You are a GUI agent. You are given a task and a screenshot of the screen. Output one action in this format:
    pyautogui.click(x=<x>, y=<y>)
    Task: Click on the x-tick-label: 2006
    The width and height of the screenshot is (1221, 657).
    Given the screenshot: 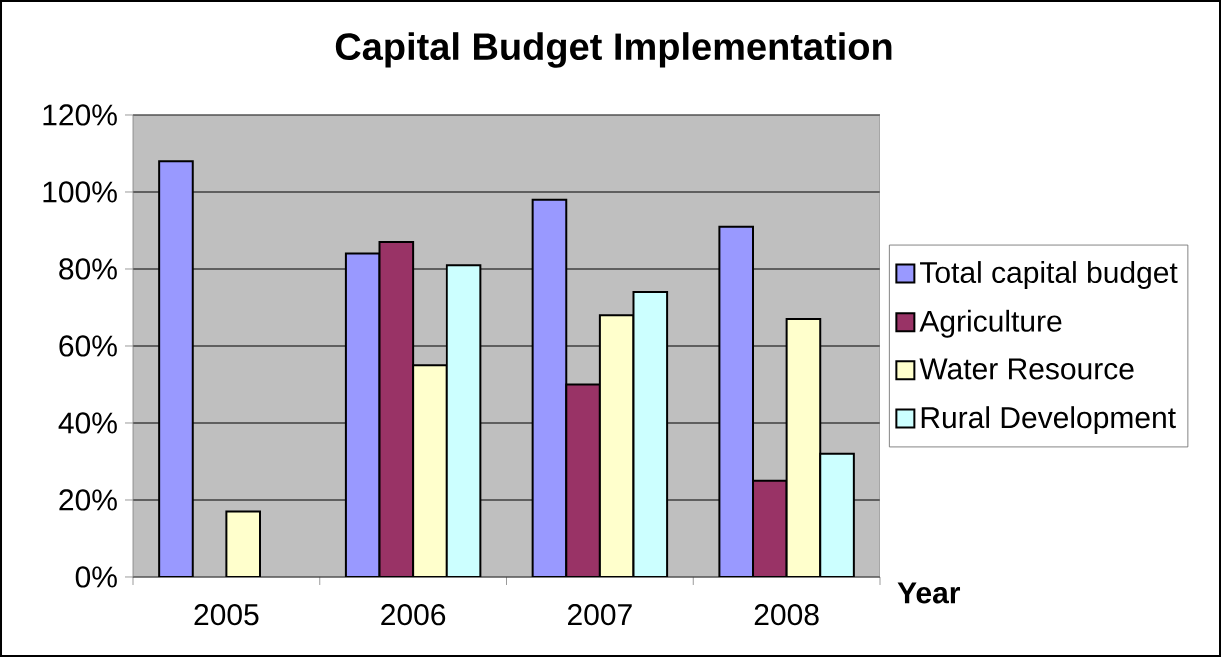 What is the action you would take?
    pyautogui.click(x=413, y=615)
    